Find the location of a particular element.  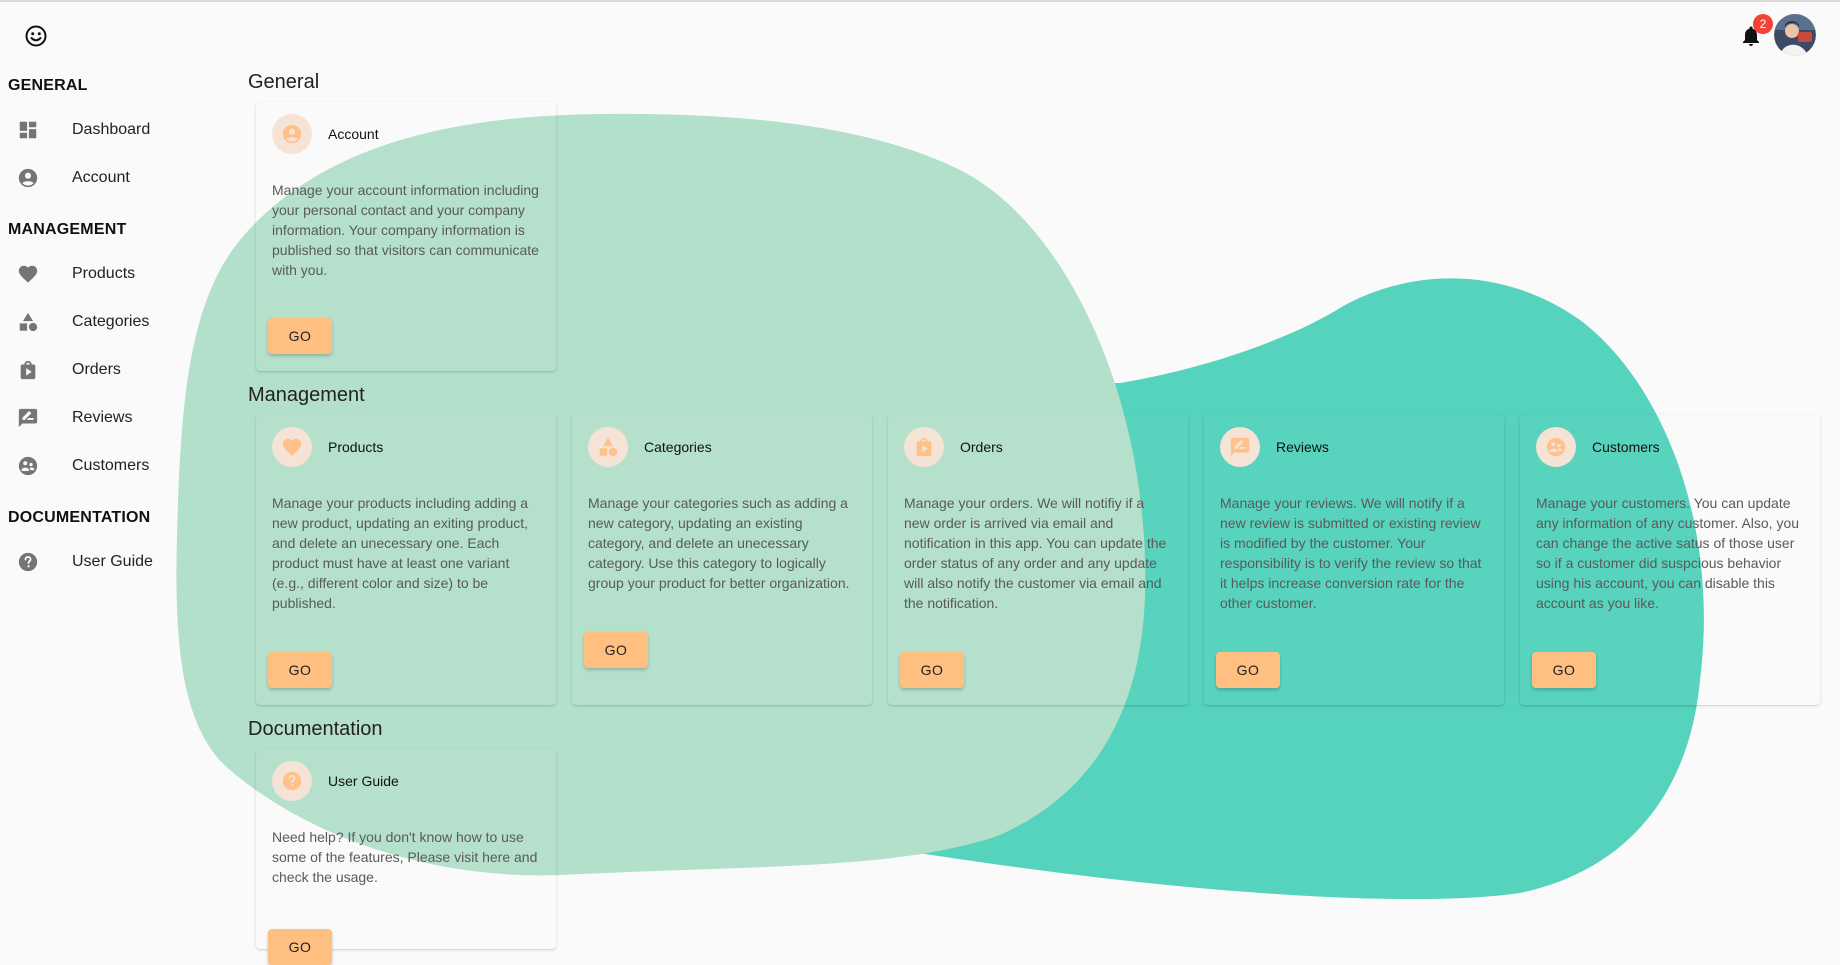

user-guide-go-button: GO is located at coordinates (300, 947).